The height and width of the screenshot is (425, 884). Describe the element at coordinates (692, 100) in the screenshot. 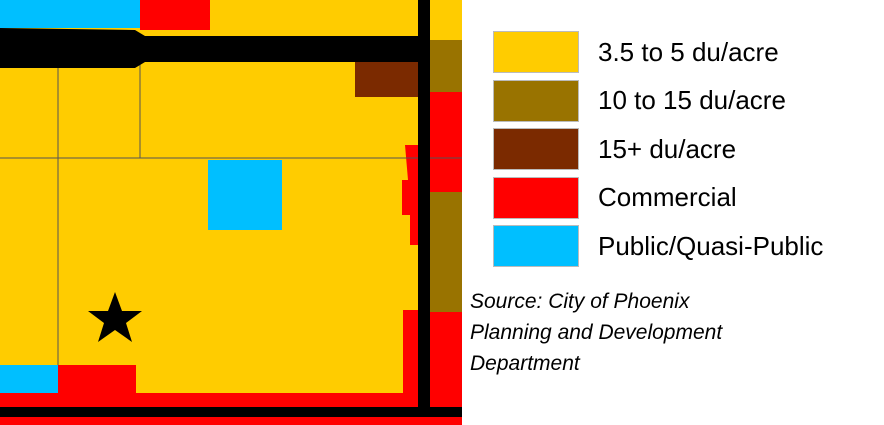

I see `legend-label: 10 to 15 du/acre` at that location.